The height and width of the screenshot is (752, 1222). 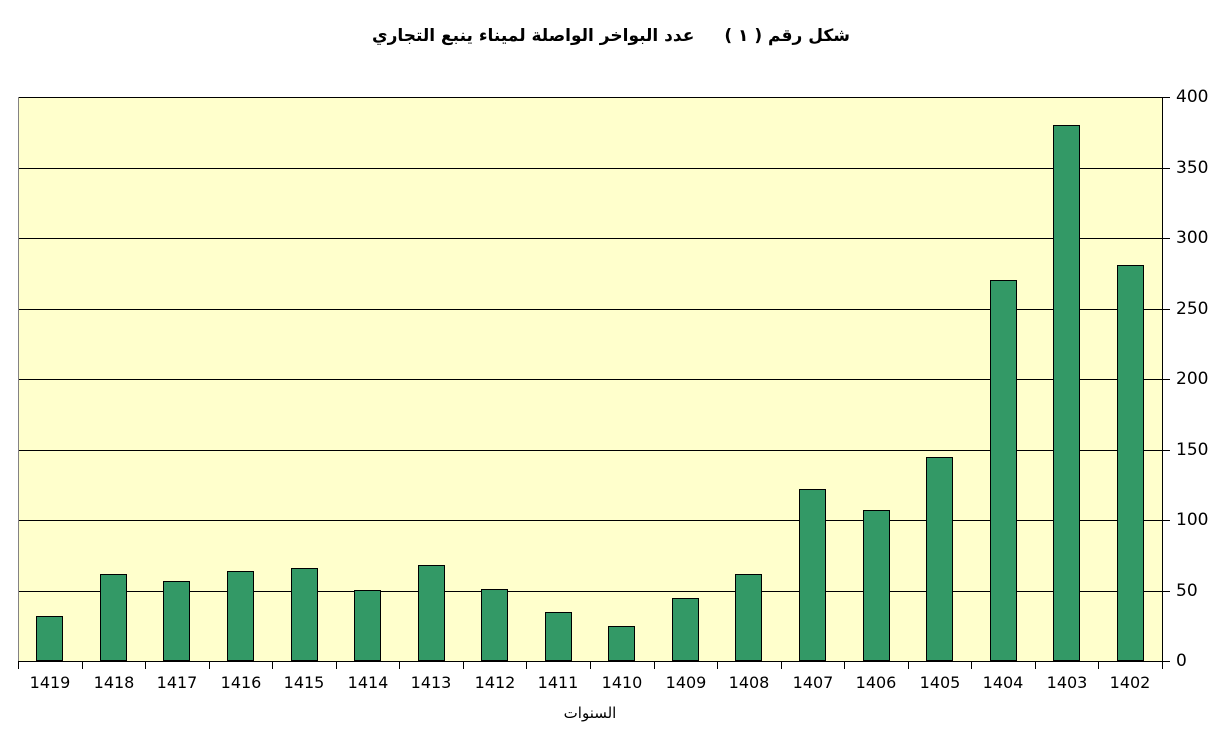 I want to click on x-axis-line, so click(x=590, y=661).